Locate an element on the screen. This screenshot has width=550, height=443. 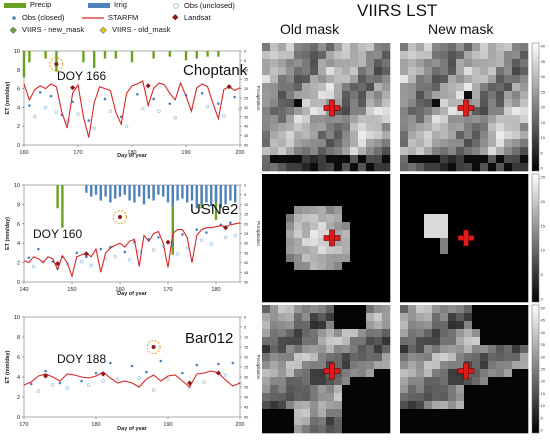
y2-tick-label: 20 is located at coordinates (246, 224).